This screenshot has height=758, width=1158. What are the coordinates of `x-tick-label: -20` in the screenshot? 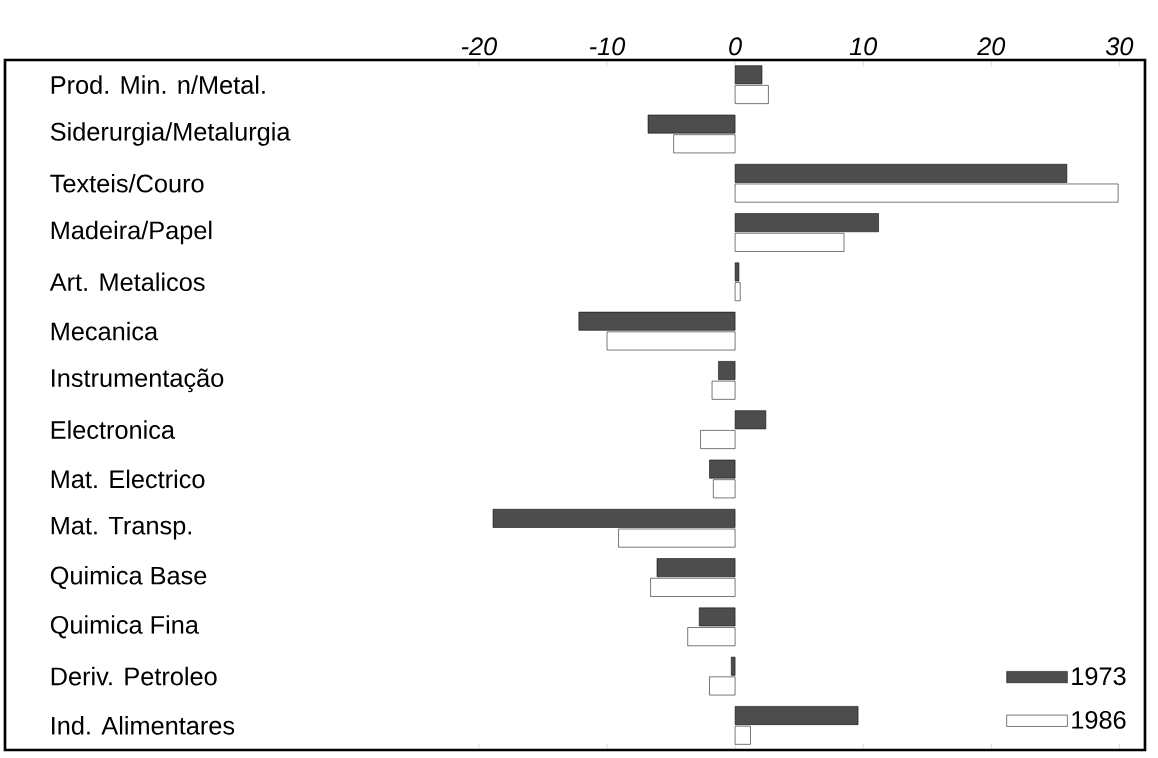 It's located at (479, 46).